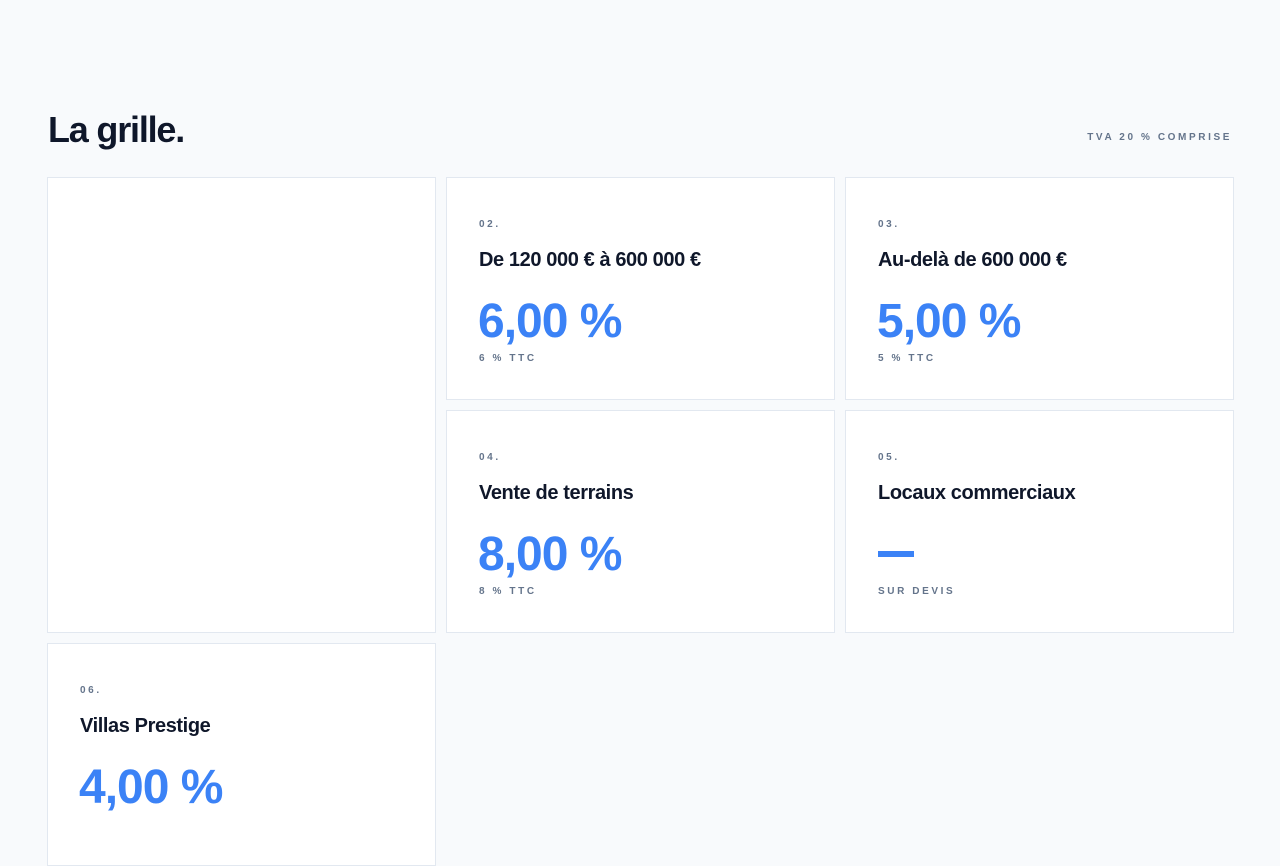  What do you see at coordinates (590, 260) in the screenshot?
I see `card-title: De 120 000 € à 600 000 €` at bounding box center [590, 260].